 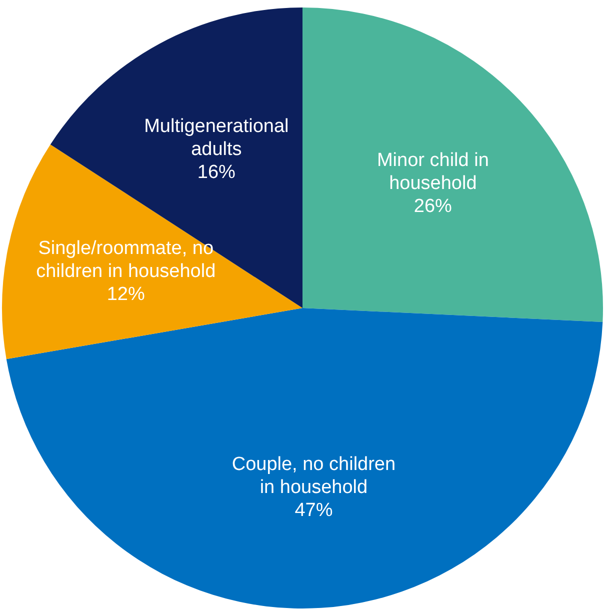 What do you see at coordinates (216, 138) in the screenshot?
I see `slice-label: Multigenerational adults` at bounding box center [216, 138].